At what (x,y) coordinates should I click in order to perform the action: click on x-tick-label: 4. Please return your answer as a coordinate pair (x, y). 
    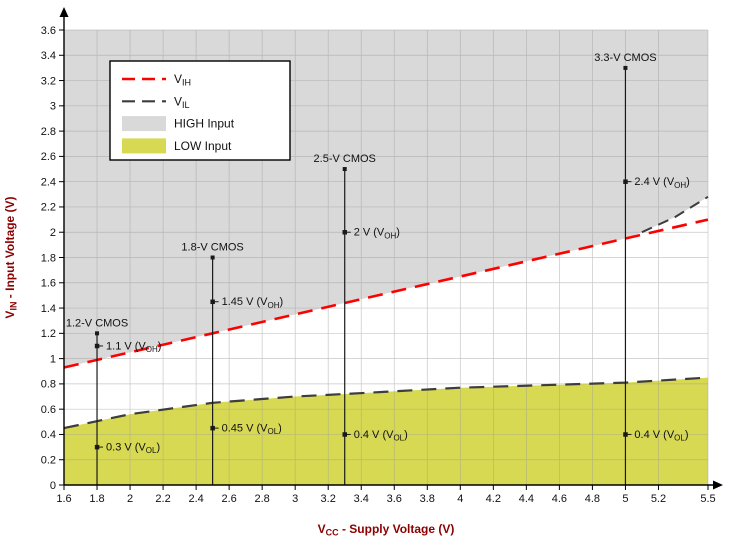
    Looking at the image, I should click on (460, 499).